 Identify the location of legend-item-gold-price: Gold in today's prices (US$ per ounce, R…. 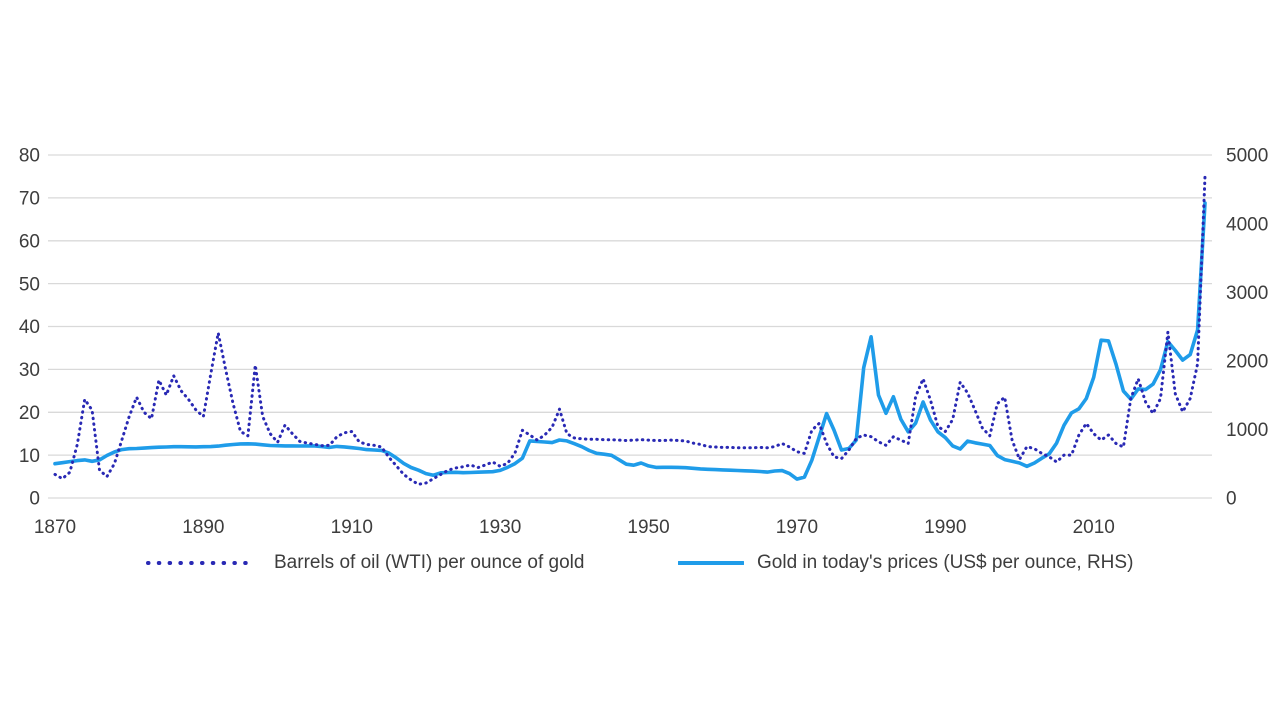
(905, 563).